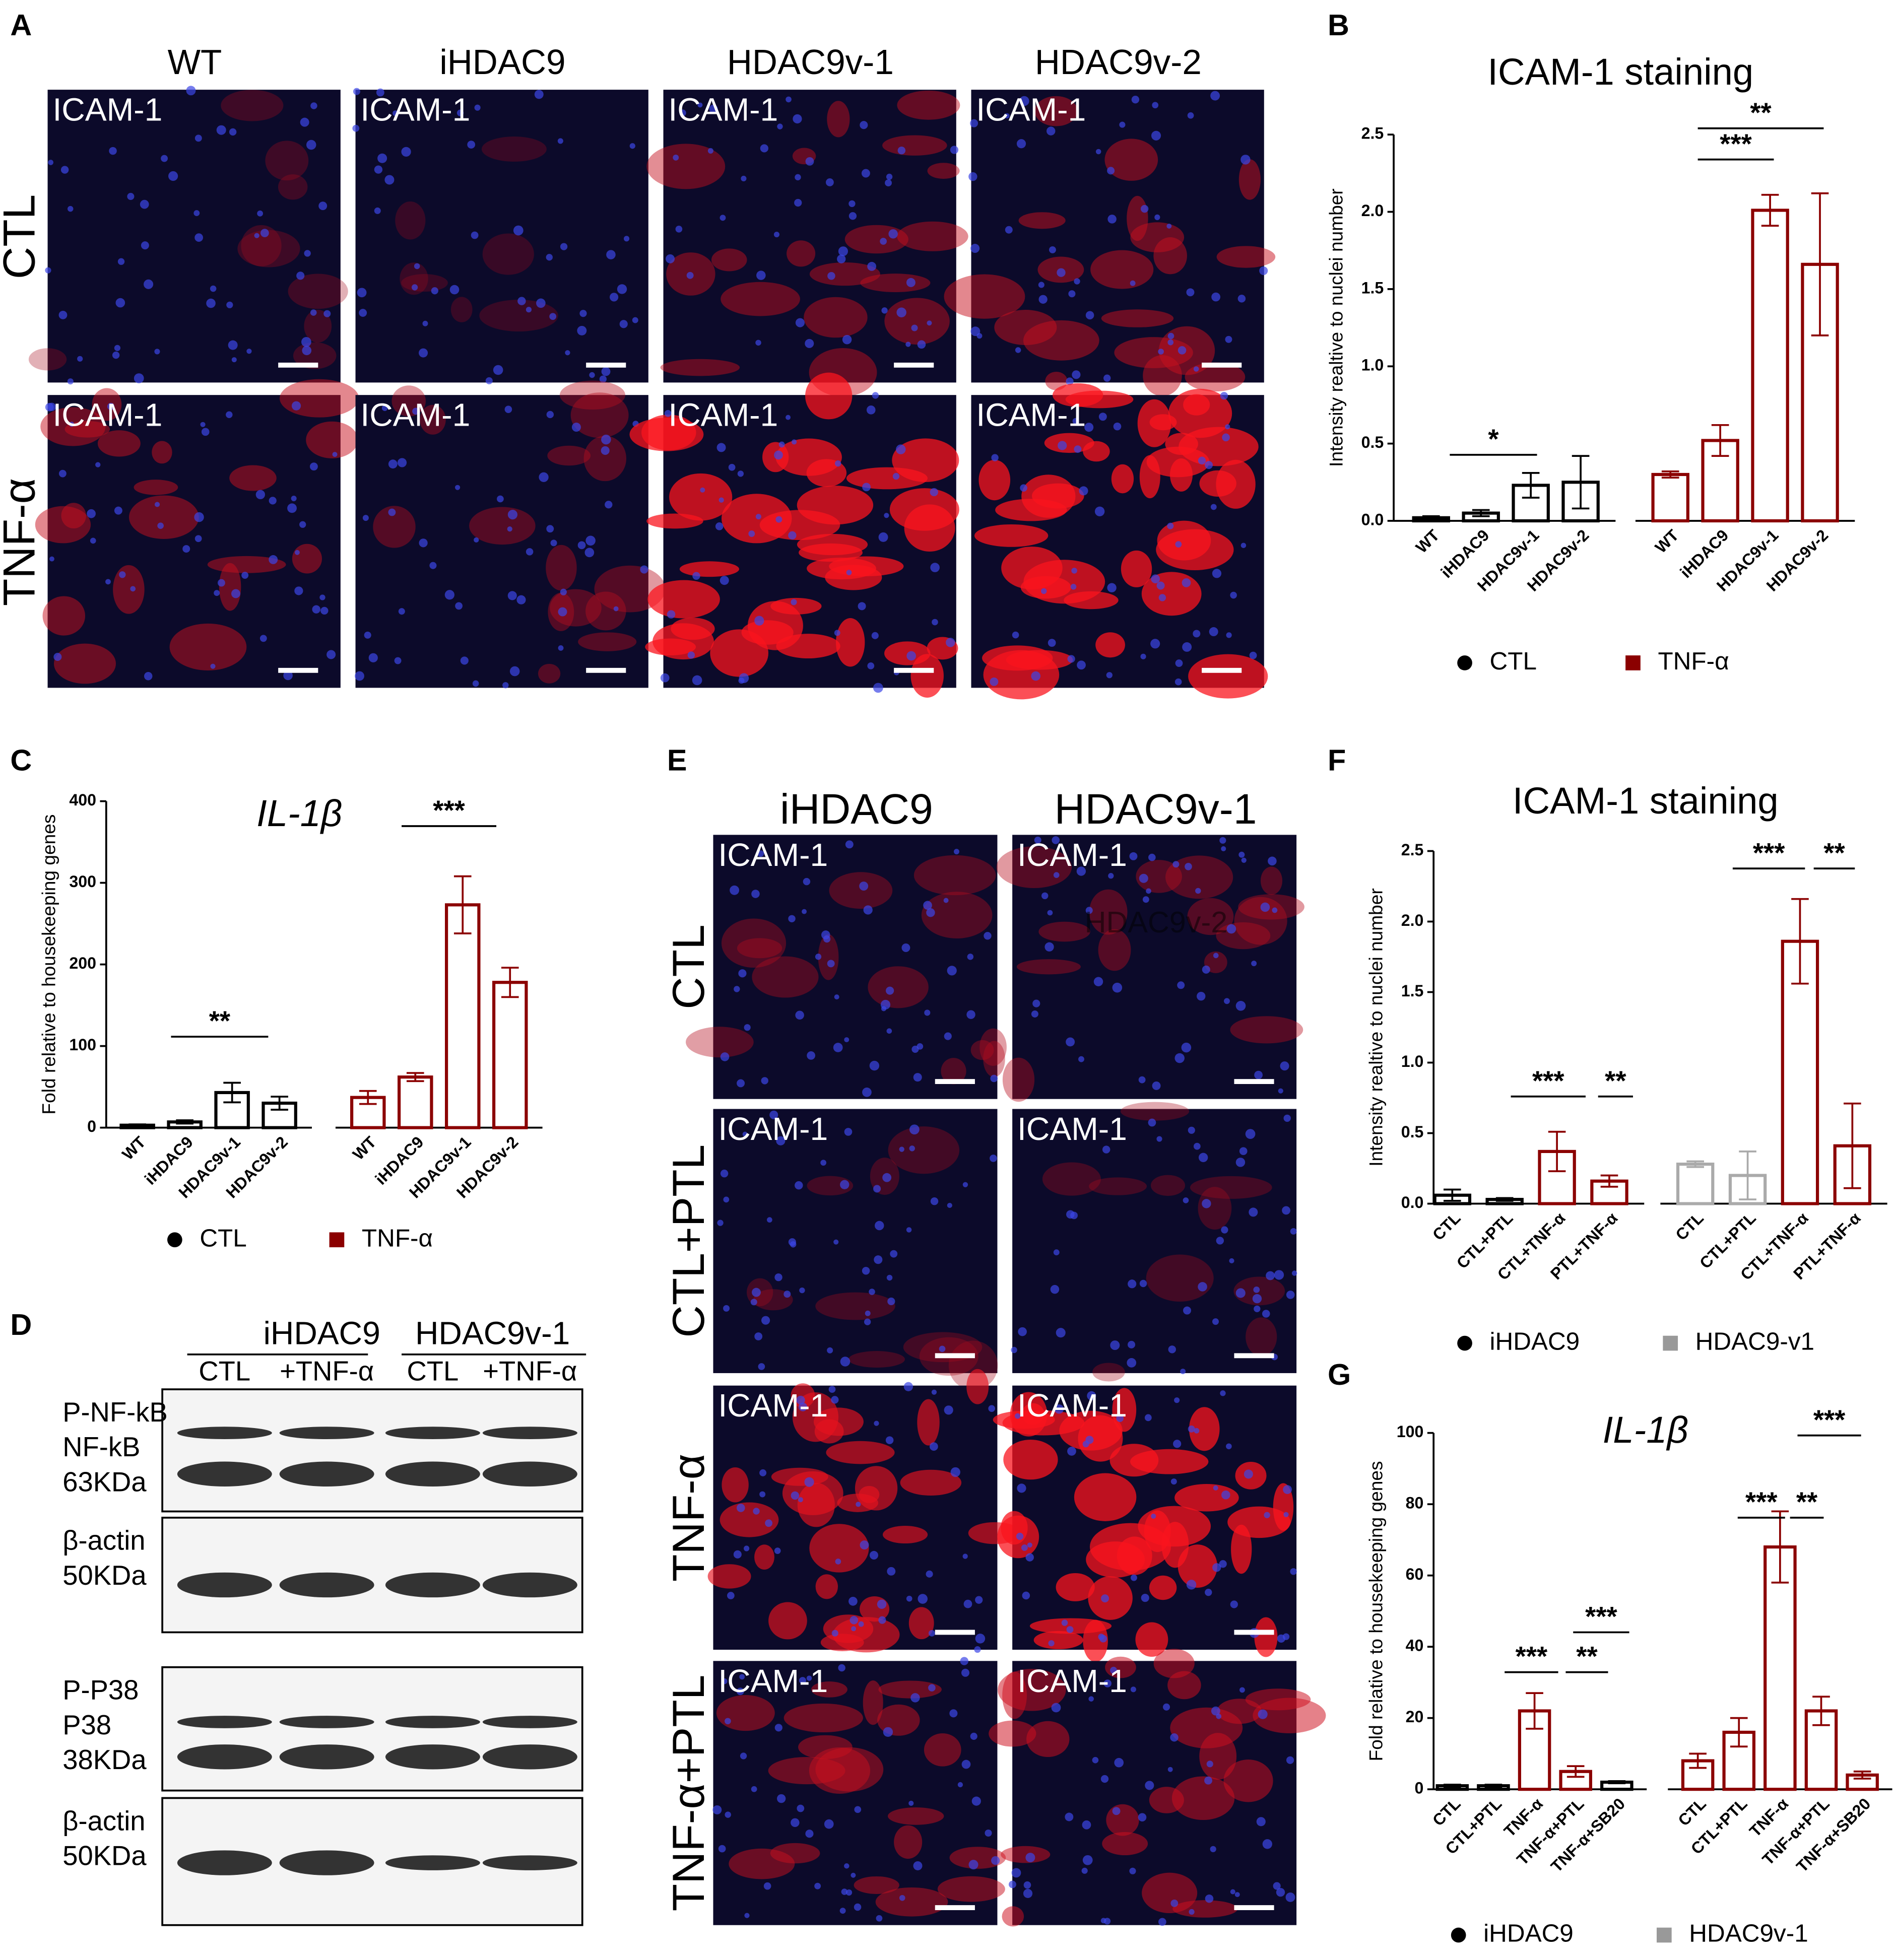  I want to click on image-label: ICAM-1, so click(1031, 110).